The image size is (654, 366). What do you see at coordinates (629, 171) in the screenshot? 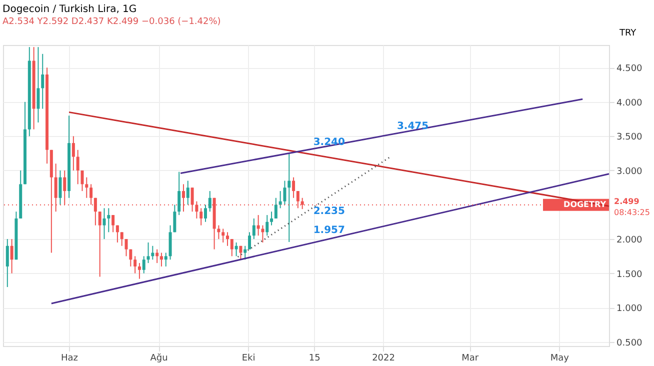
I see `y-tick-label: 3.000` at bounding box center [629, 171].